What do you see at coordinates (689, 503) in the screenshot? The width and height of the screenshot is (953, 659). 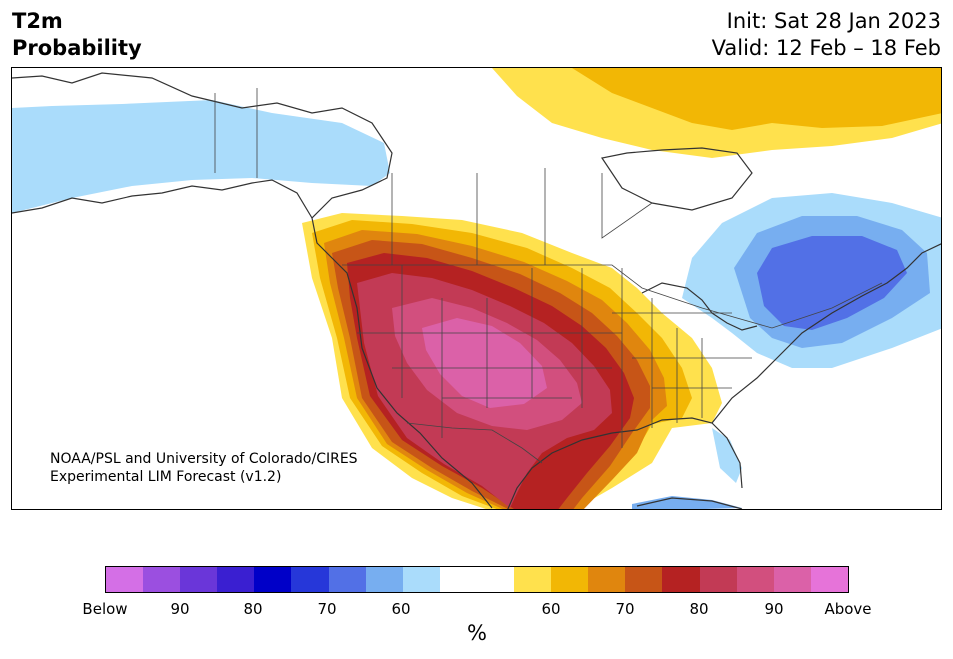 I see `cuba-coast` at bounding box center [689, 503].